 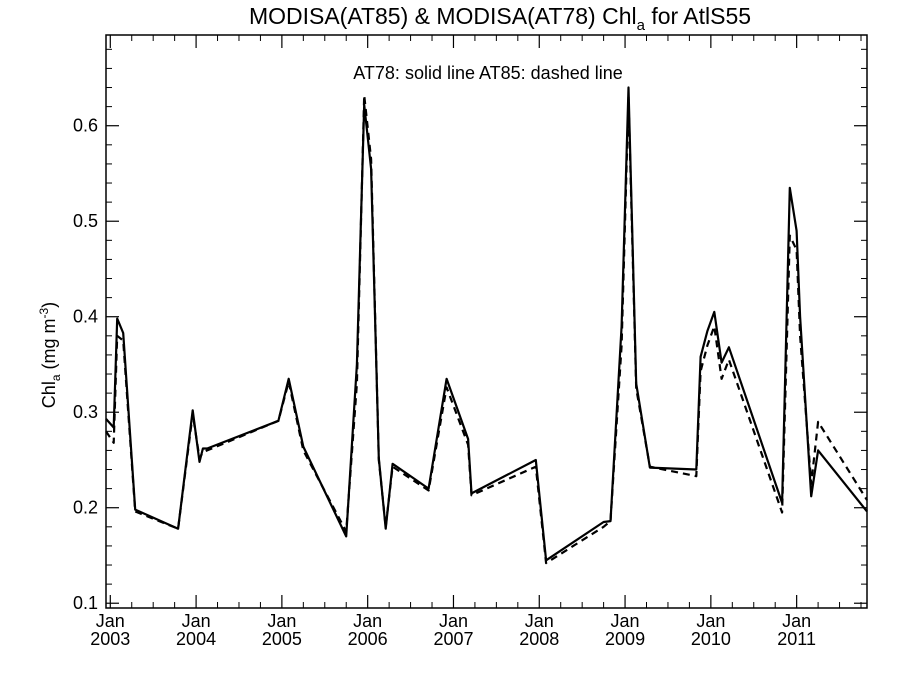 What do you see at coordinates (488, 73) in the screenshot?
I see `line-style-annotation: AT78: solid line AT85: dashed line` at bounding box center [488, 73].